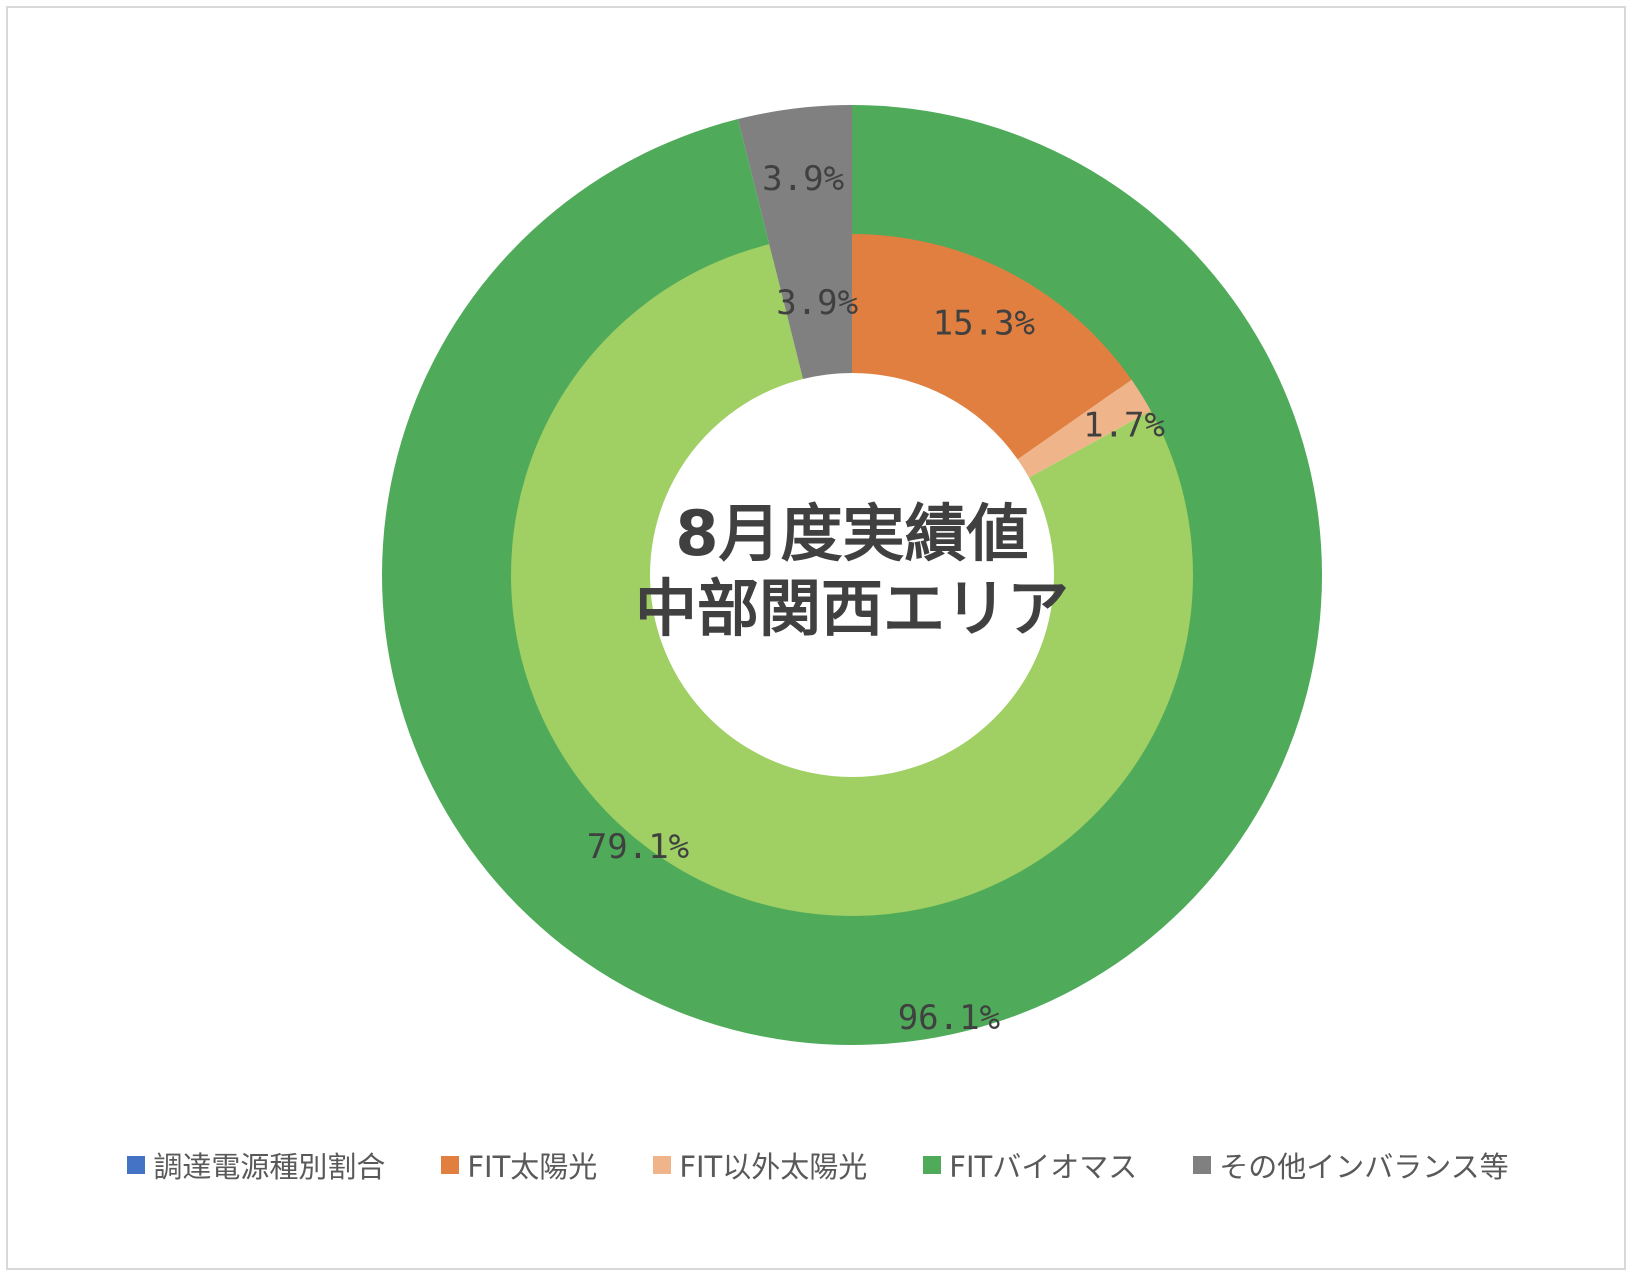  What do you see at coordinates (949, 1018) in the screenshot?
I see `outer-data-label-0: 96.1%` at bounding box center [949, 1018].